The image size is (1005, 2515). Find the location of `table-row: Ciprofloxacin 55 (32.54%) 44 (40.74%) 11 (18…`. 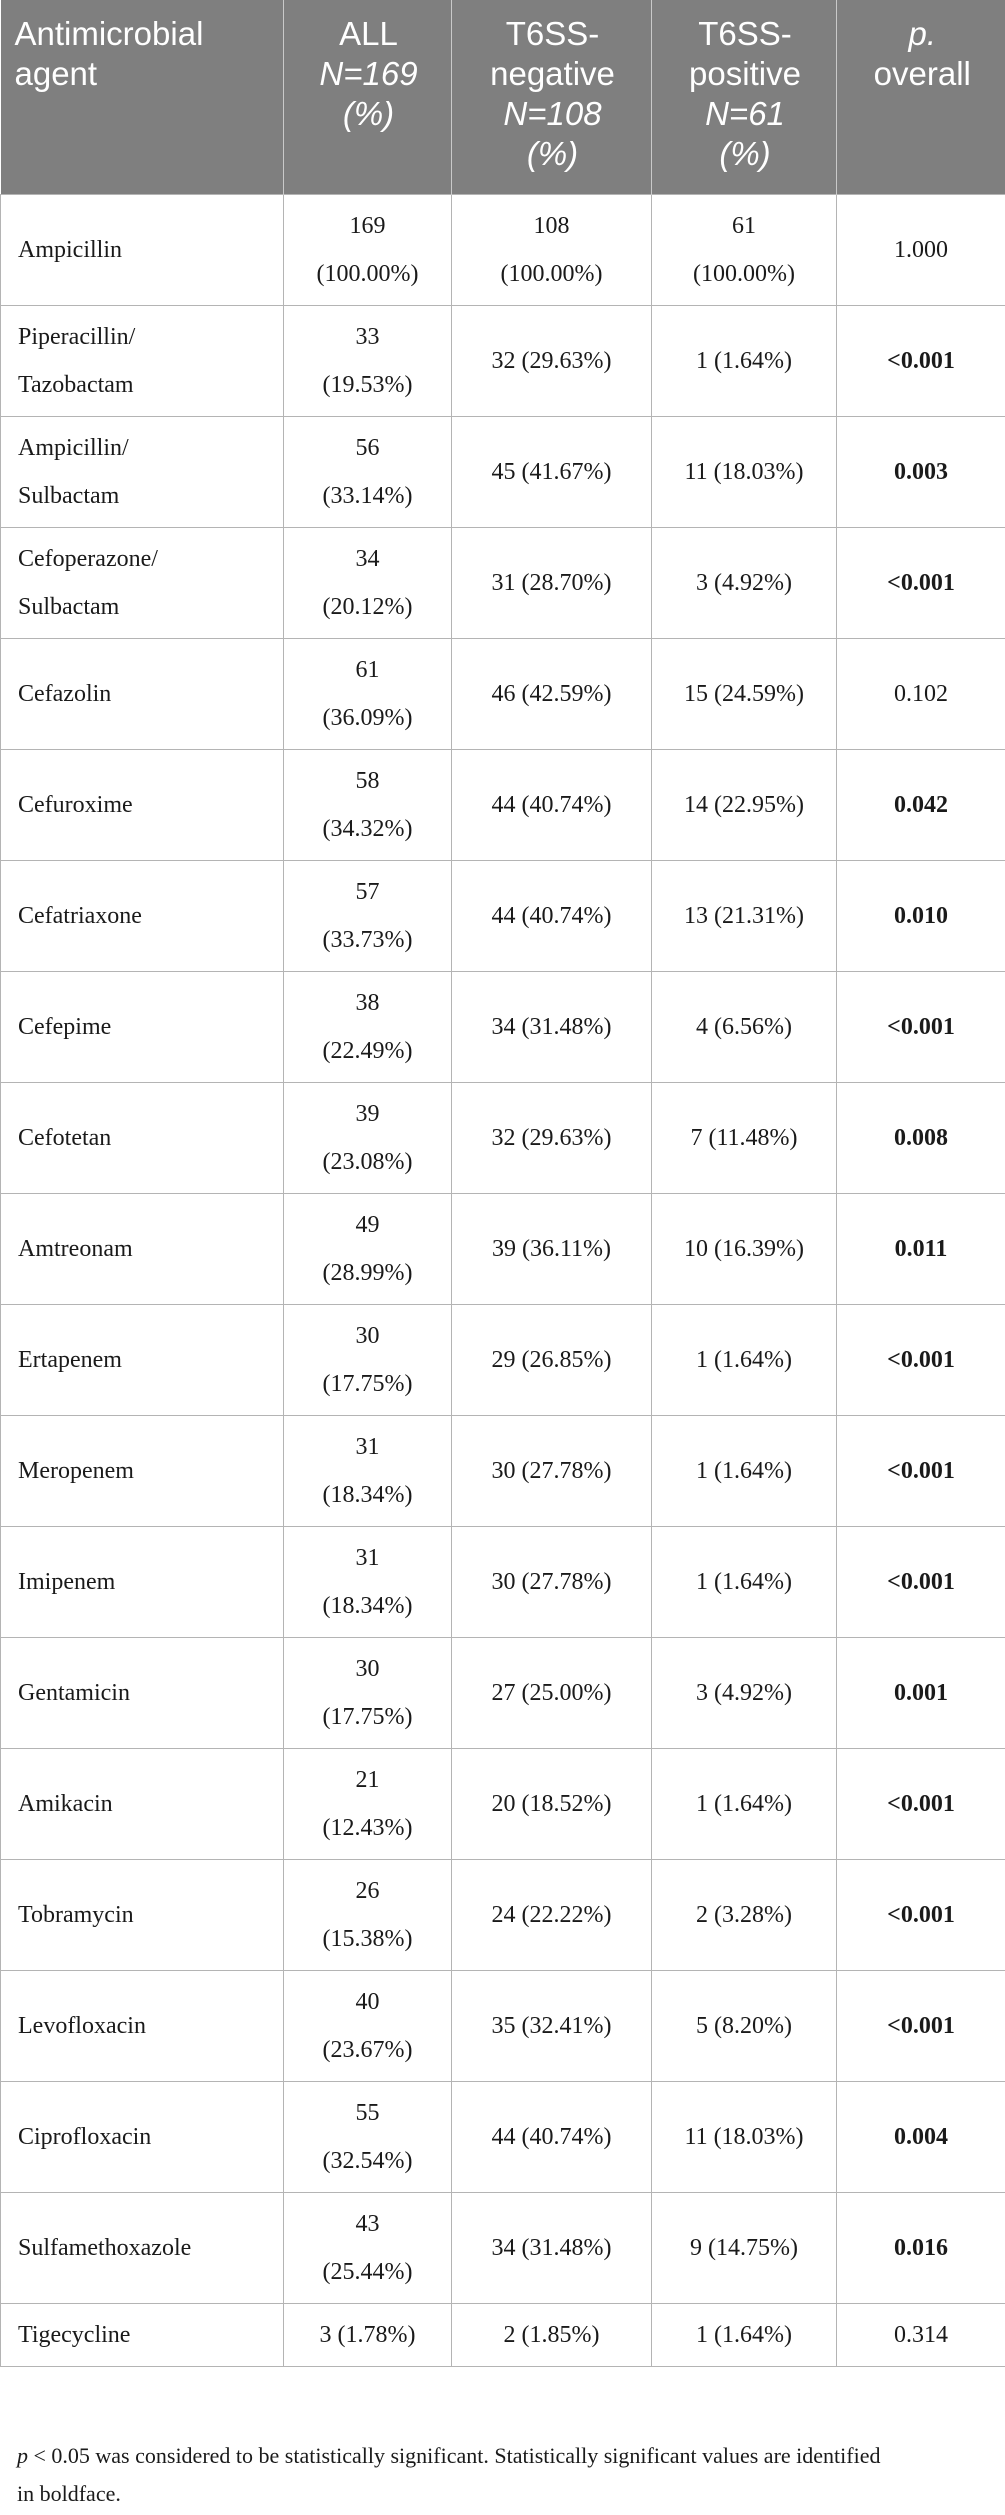

table-row: Ciprofloxacin 55 (32.54%) 44 (40.74%) 11 (18… is located at coordinates (502, 2136).